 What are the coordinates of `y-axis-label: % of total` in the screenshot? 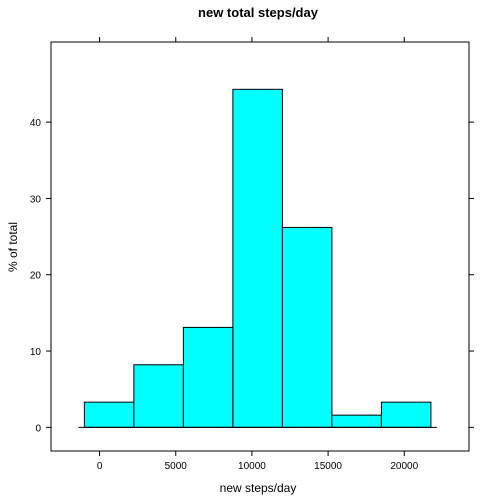 It's located at (13, 247).